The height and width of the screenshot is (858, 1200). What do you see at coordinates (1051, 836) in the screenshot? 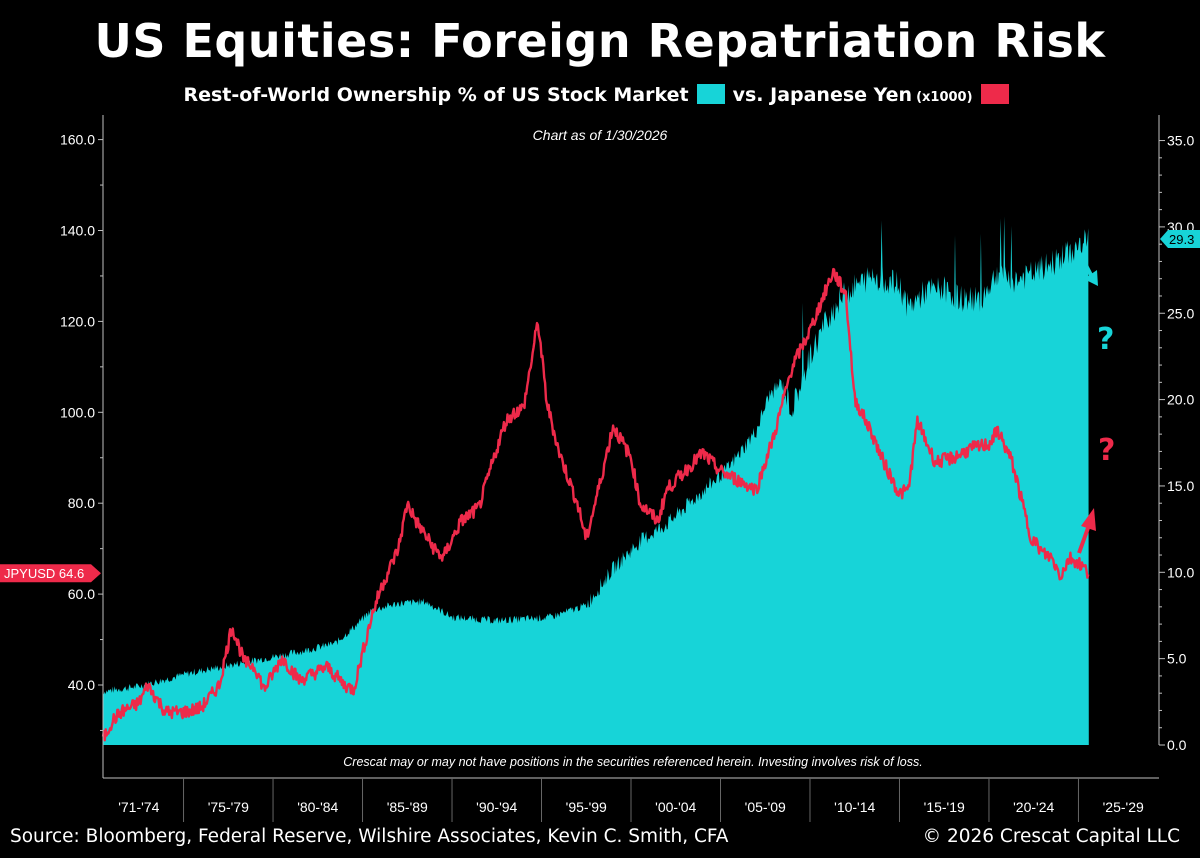
I see `copyright-note: © 2026 Crescat Capital LLC` at bounding box center [1051, 836].